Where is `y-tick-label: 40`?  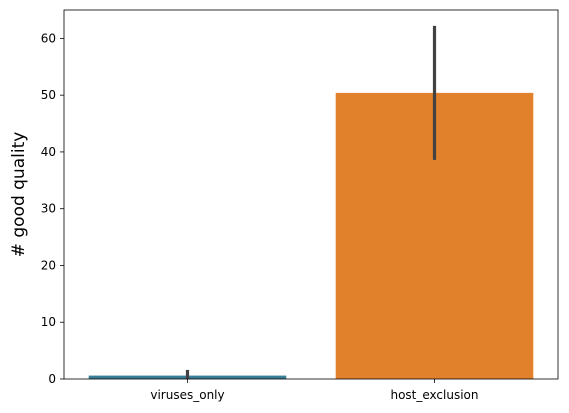
y-tick-label: 40 is located at coordinates (48, 152).